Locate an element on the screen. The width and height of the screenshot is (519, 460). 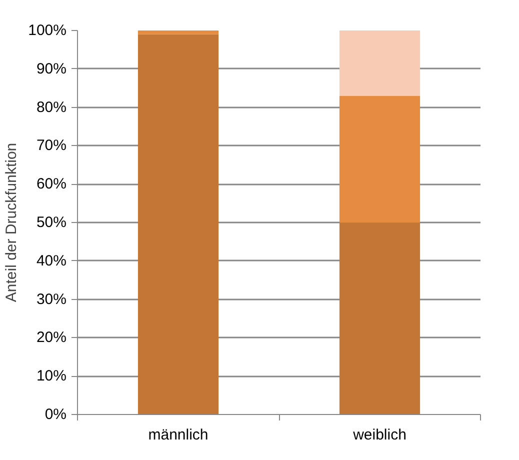
y-axis-title: Anteil der Druckfunktion is located at coordinates (11, 222).